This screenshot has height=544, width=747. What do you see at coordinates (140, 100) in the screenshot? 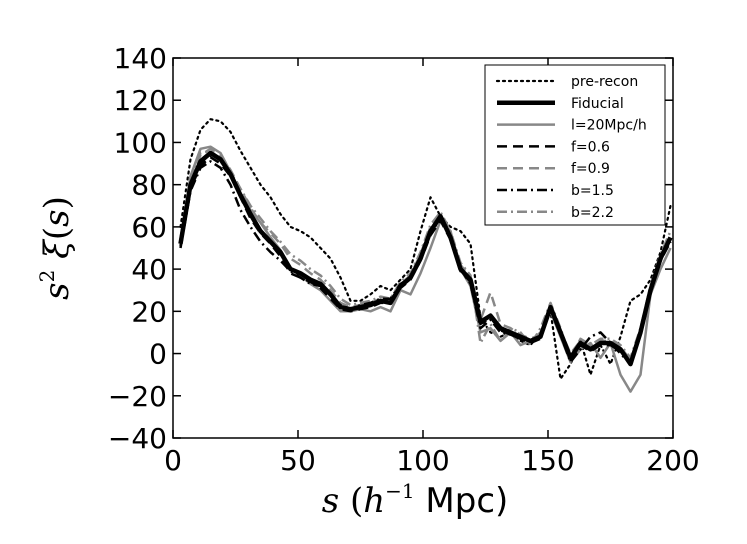
I see `y-tick-label: 120` at bounding box center [140, 100].